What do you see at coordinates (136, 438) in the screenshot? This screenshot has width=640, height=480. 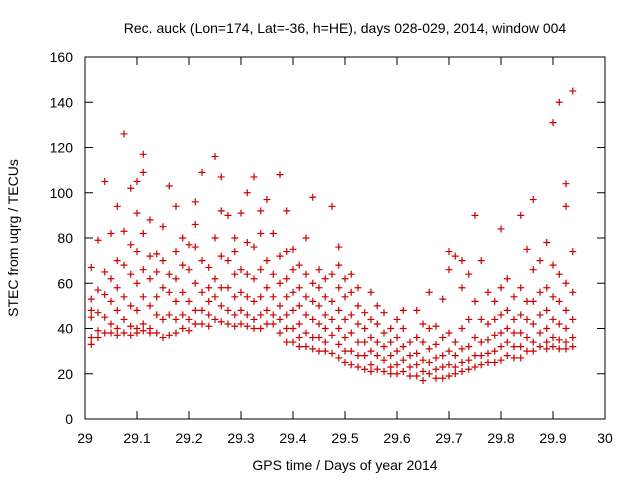 I see `x-tick-label: 29.1` at bounding box center [136, 438].